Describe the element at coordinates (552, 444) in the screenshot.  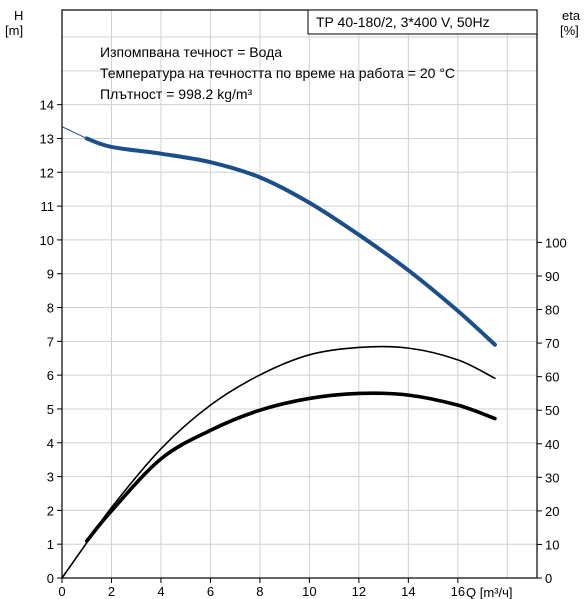
I see `y-right-tick-label: 40` at that location.